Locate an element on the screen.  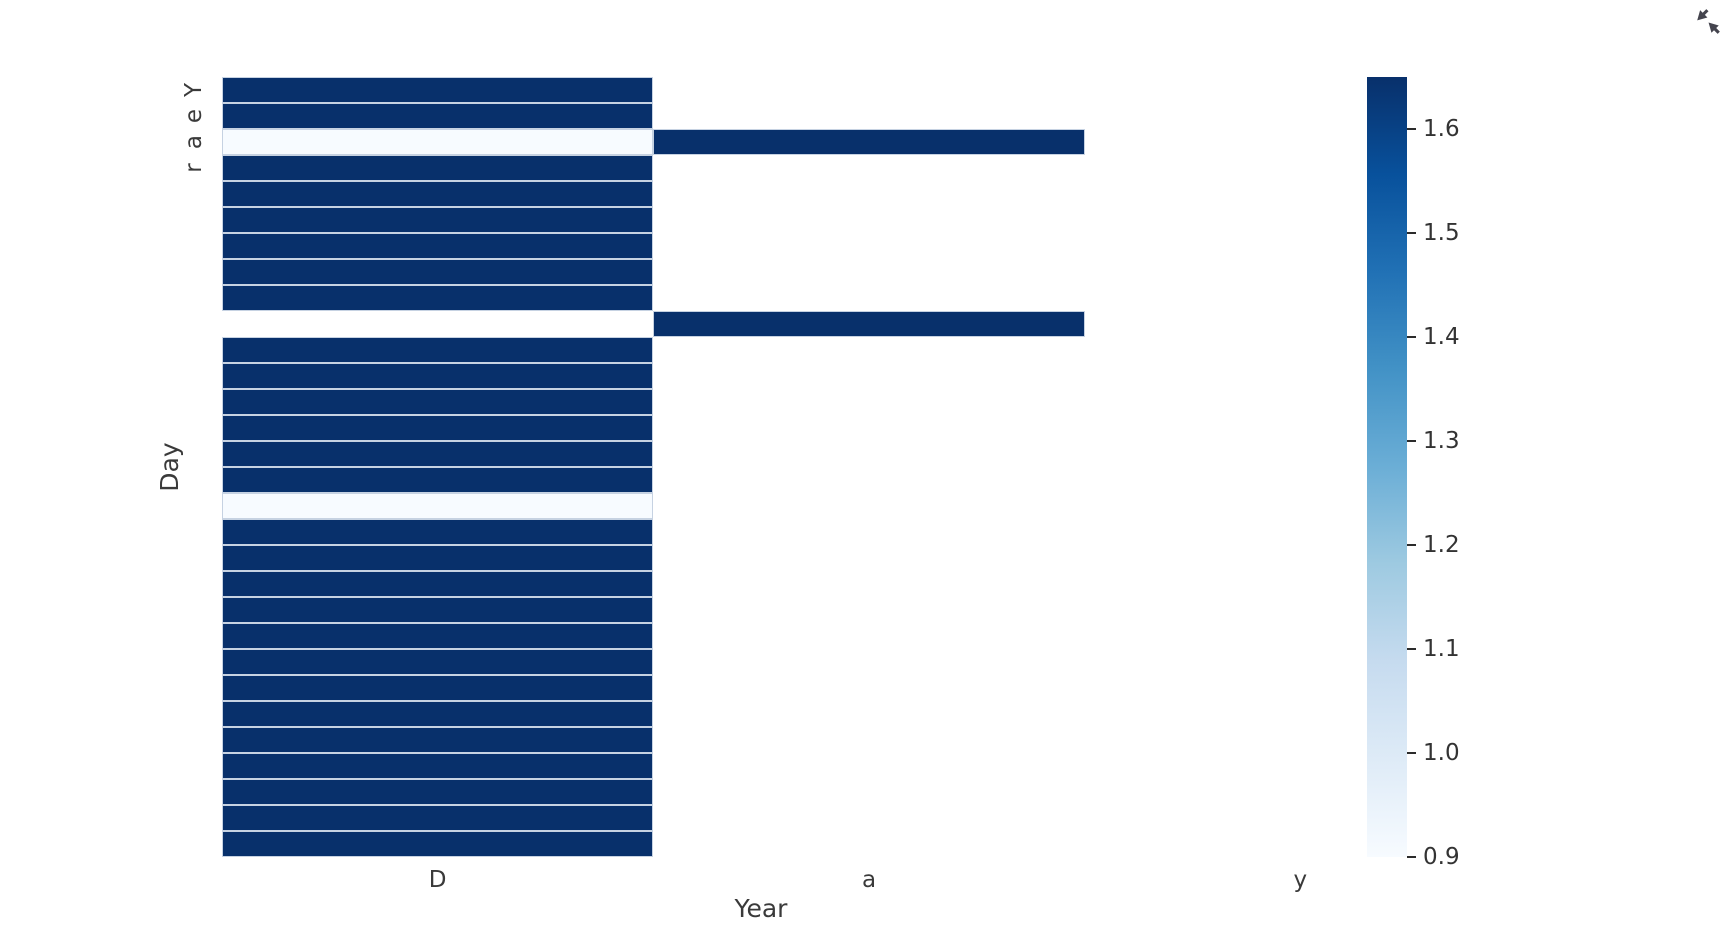
x-tick-label: y is located at coordinates (1300, 880).